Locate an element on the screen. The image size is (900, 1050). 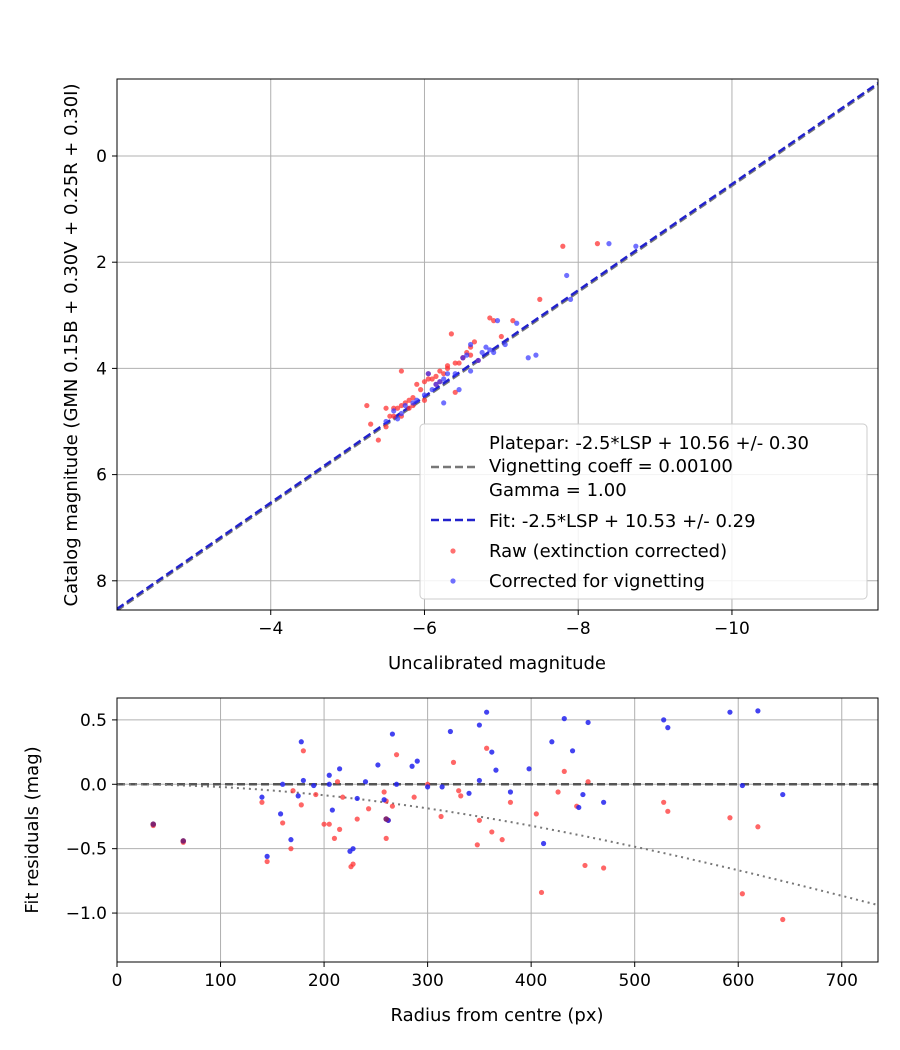
top-points is located at coordinates (501, 342).